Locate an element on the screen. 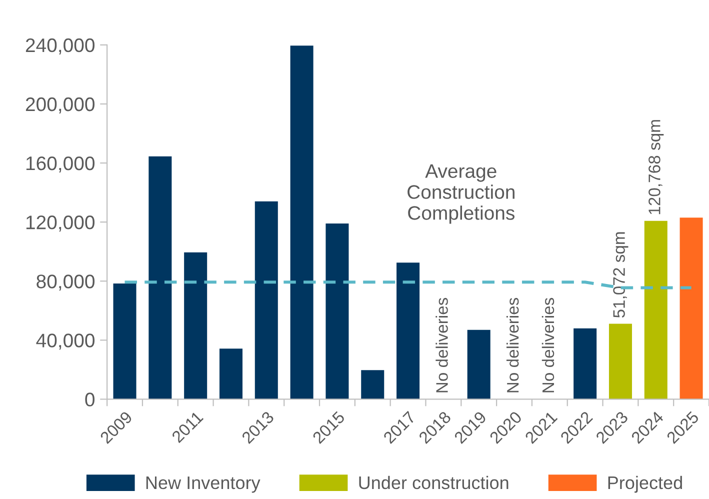  legend-label: Projected is located at coordinates (645, 484).